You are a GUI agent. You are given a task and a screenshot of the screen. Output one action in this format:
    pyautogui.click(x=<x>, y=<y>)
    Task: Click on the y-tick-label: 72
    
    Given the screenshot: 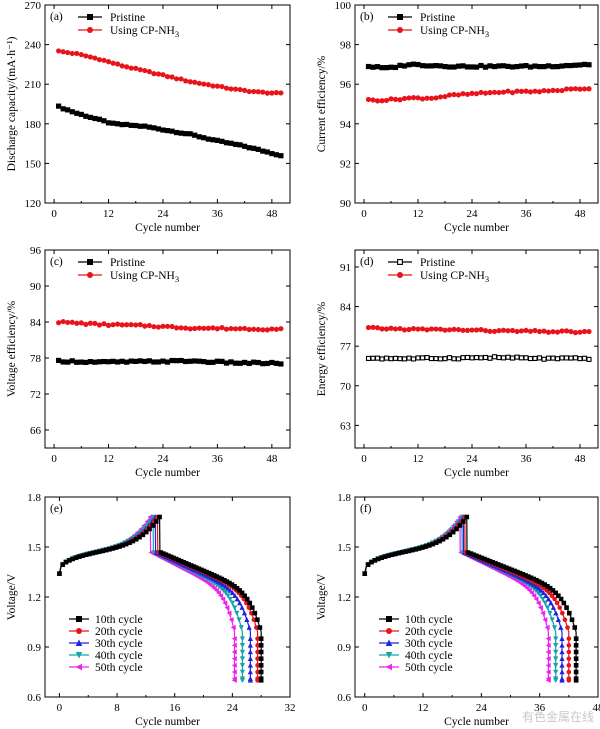 What is the action you would take?
    pyautogui.click(x=35, y=395)
    